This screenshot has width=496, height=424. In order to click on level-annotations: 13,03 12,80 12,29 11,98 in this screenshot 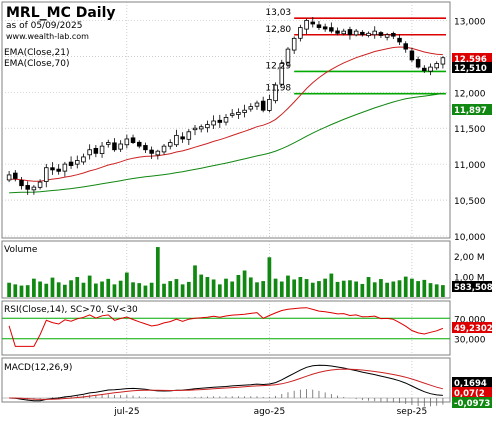, I will do `click(278, 50)`.